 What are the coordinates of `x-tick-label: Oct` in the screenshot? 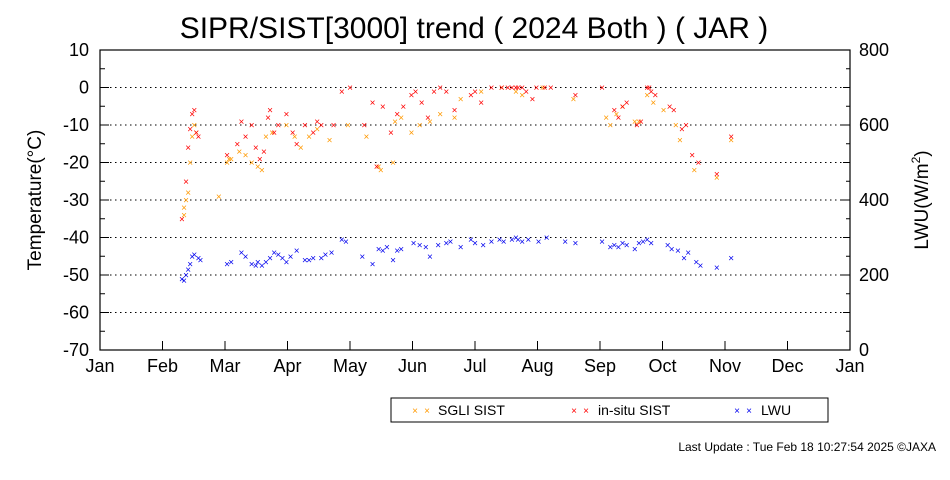 It's located at (662, 366).